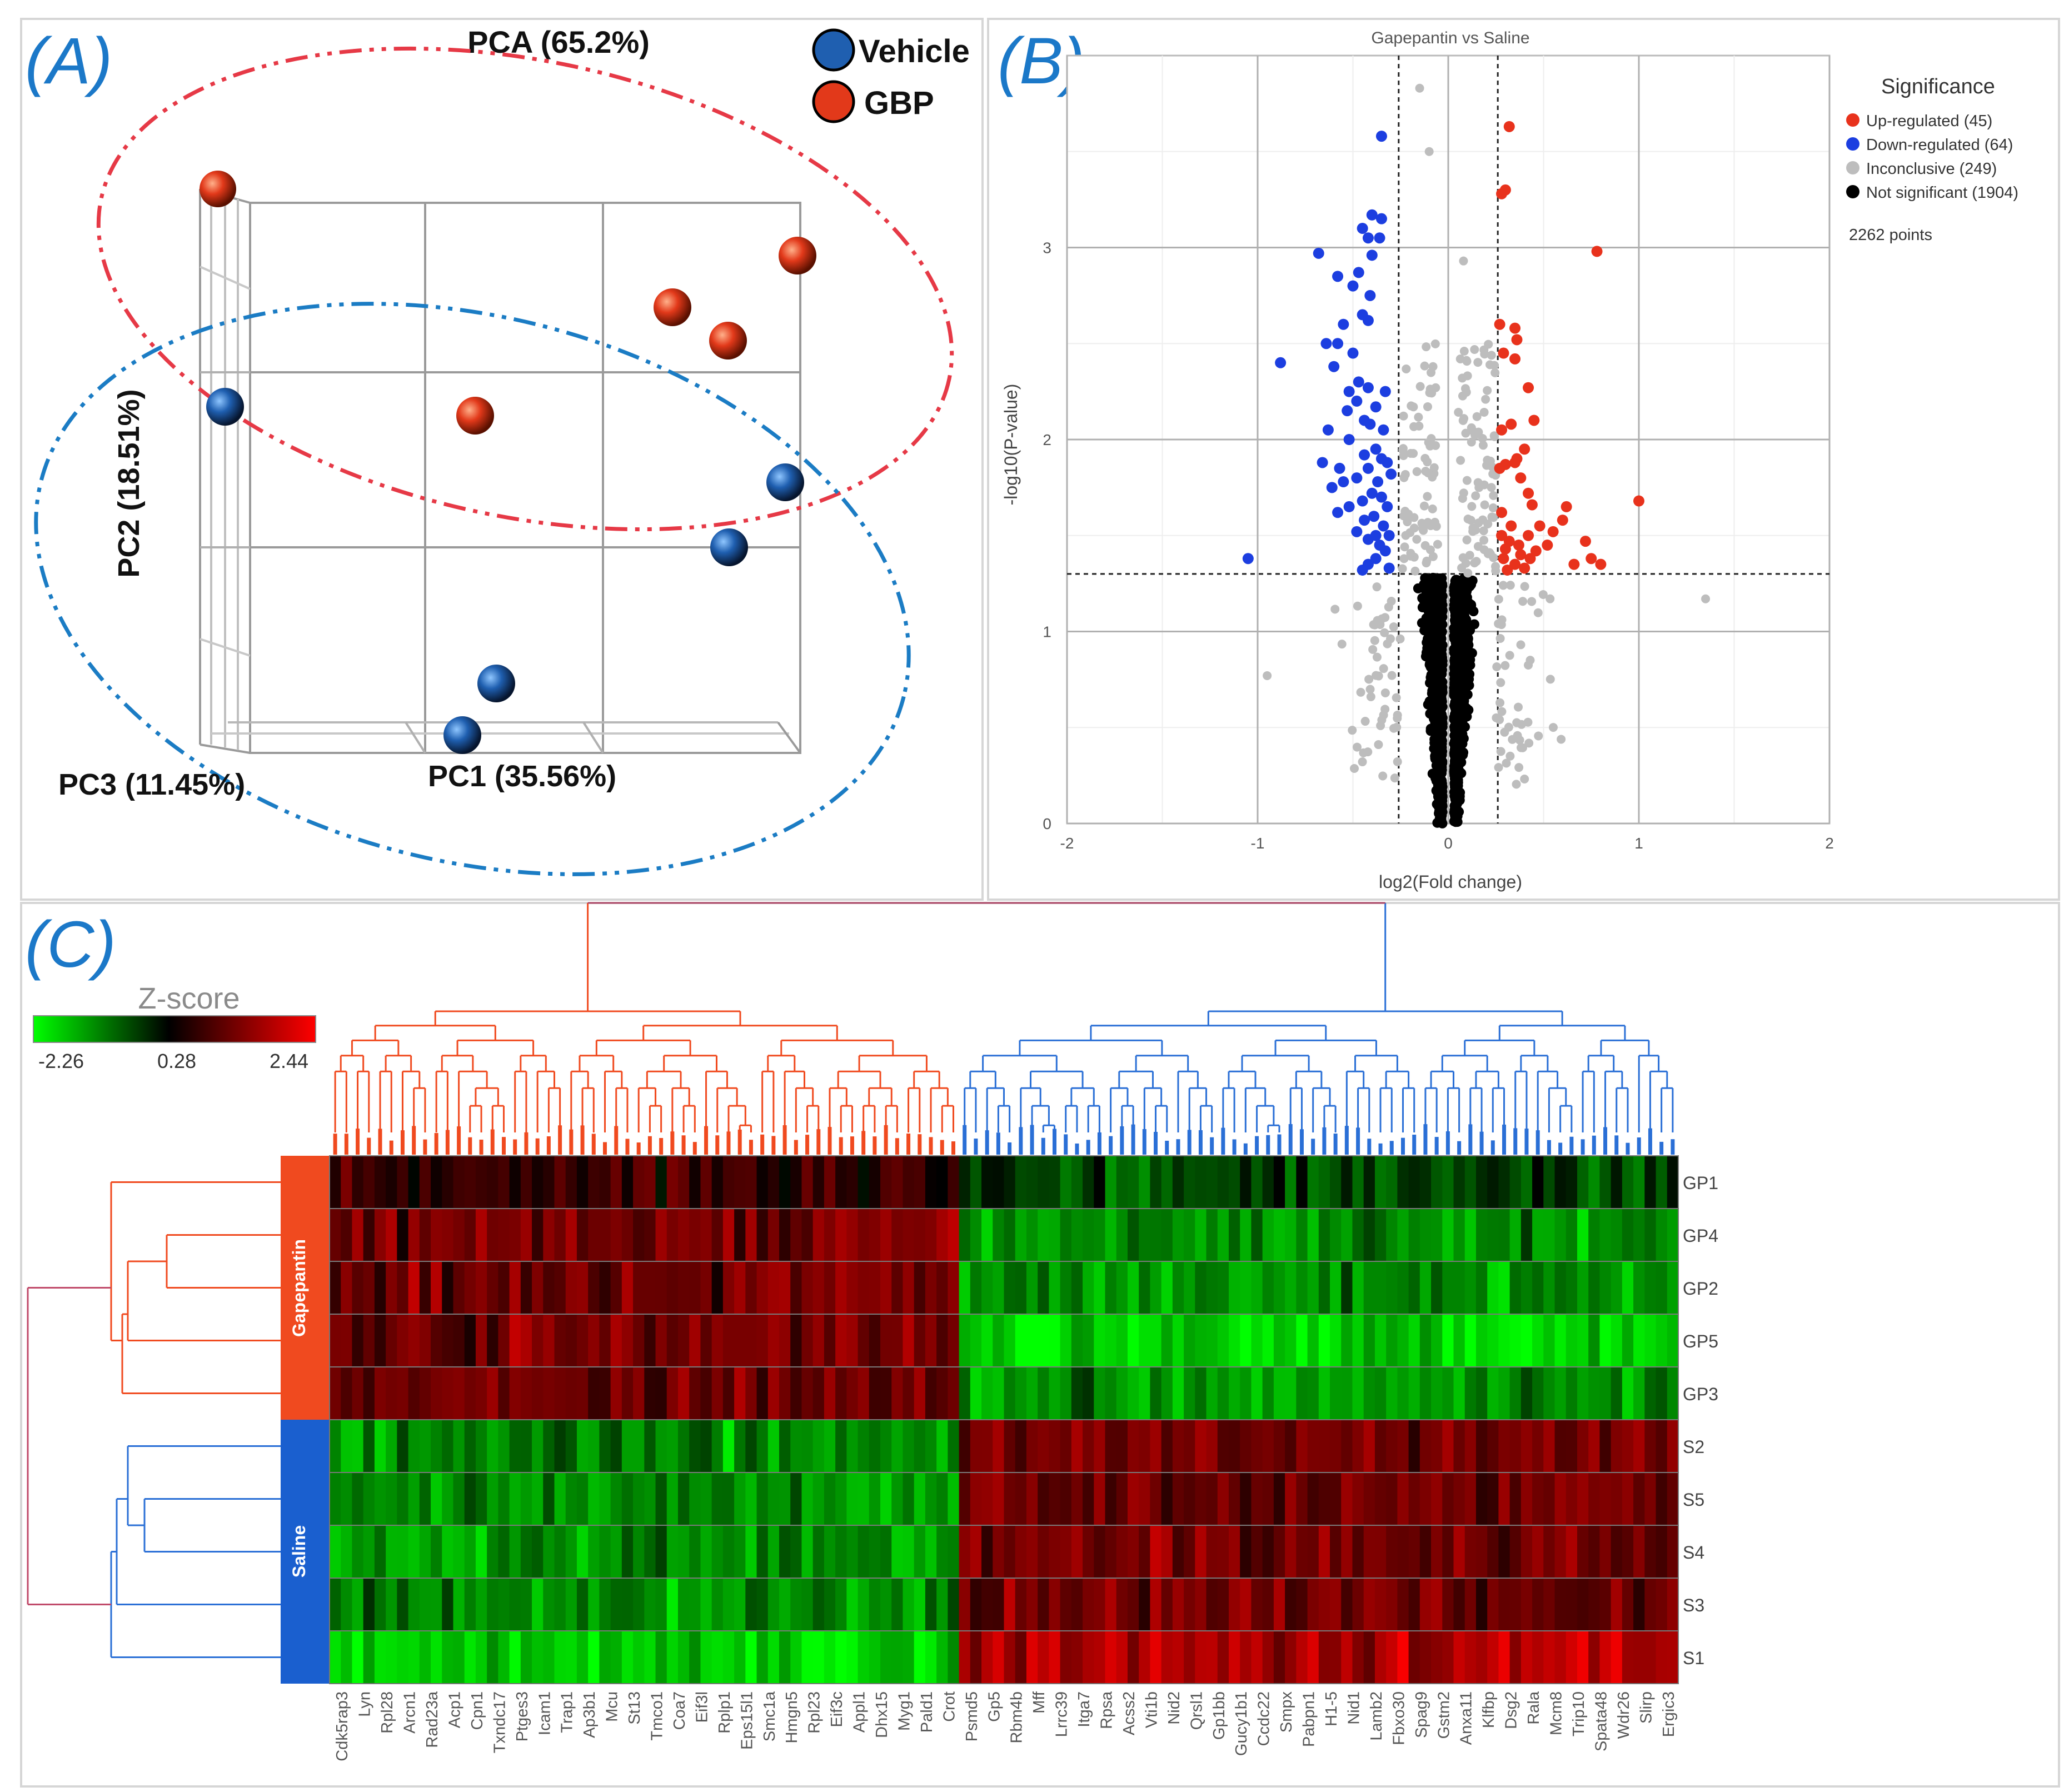 The height and width of the screenshot is (1792, 2069). What do you see at coordinates (837, 1709) in the screenshot?
I see `column-label: Eif3c` at bounding box center [837, 1709].